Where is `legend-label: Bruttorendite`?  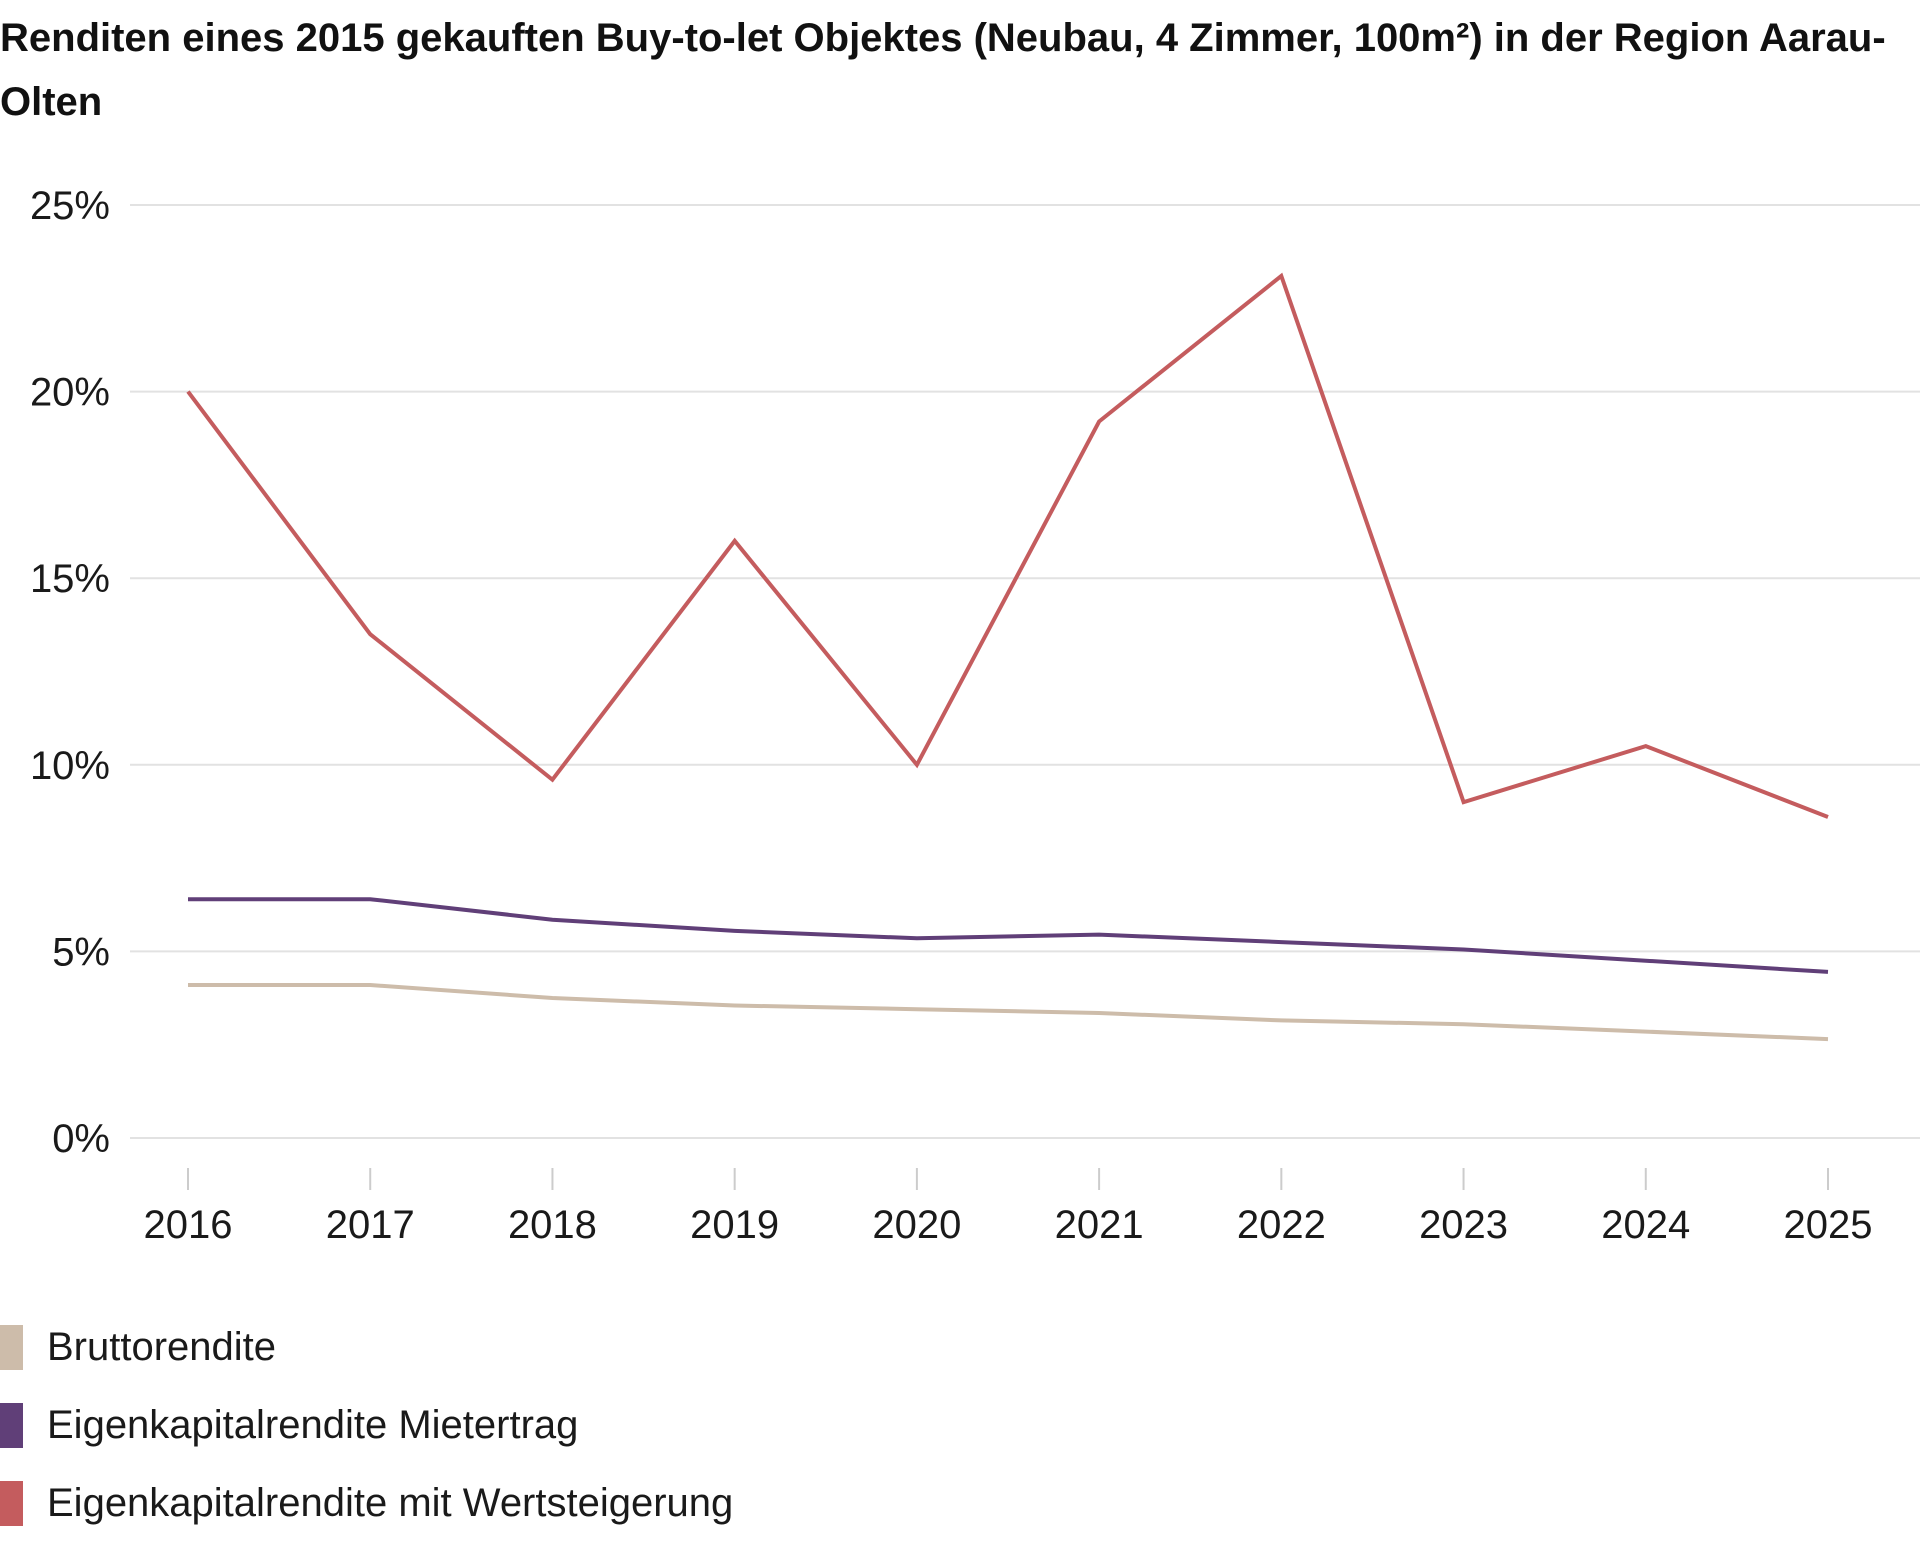
legend-label: Bruttorendite is located at coordinates (162, 1346).